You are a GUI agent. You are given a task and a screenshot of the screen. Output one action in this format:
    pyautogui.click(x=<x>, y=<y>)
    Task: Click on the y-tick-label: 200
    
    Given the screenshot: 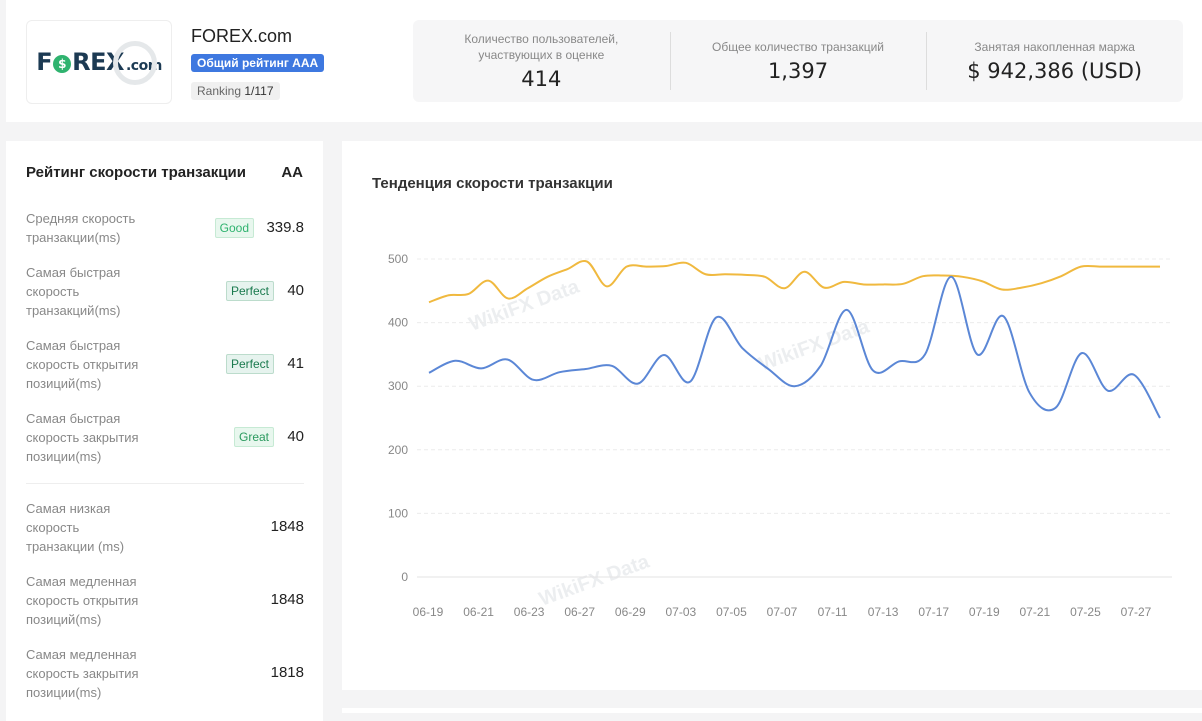 What is the action you would take?
    pyautogui.click(x=398, y=450)
    